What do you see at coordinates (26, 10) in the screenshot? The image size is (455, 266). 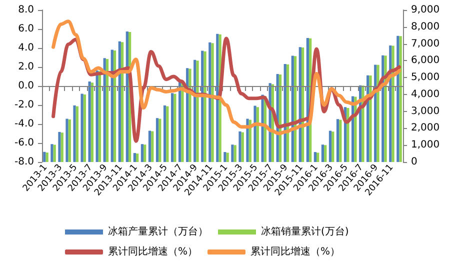 I see `y-tick-label: 8.0` at bounding box center [26, 10].